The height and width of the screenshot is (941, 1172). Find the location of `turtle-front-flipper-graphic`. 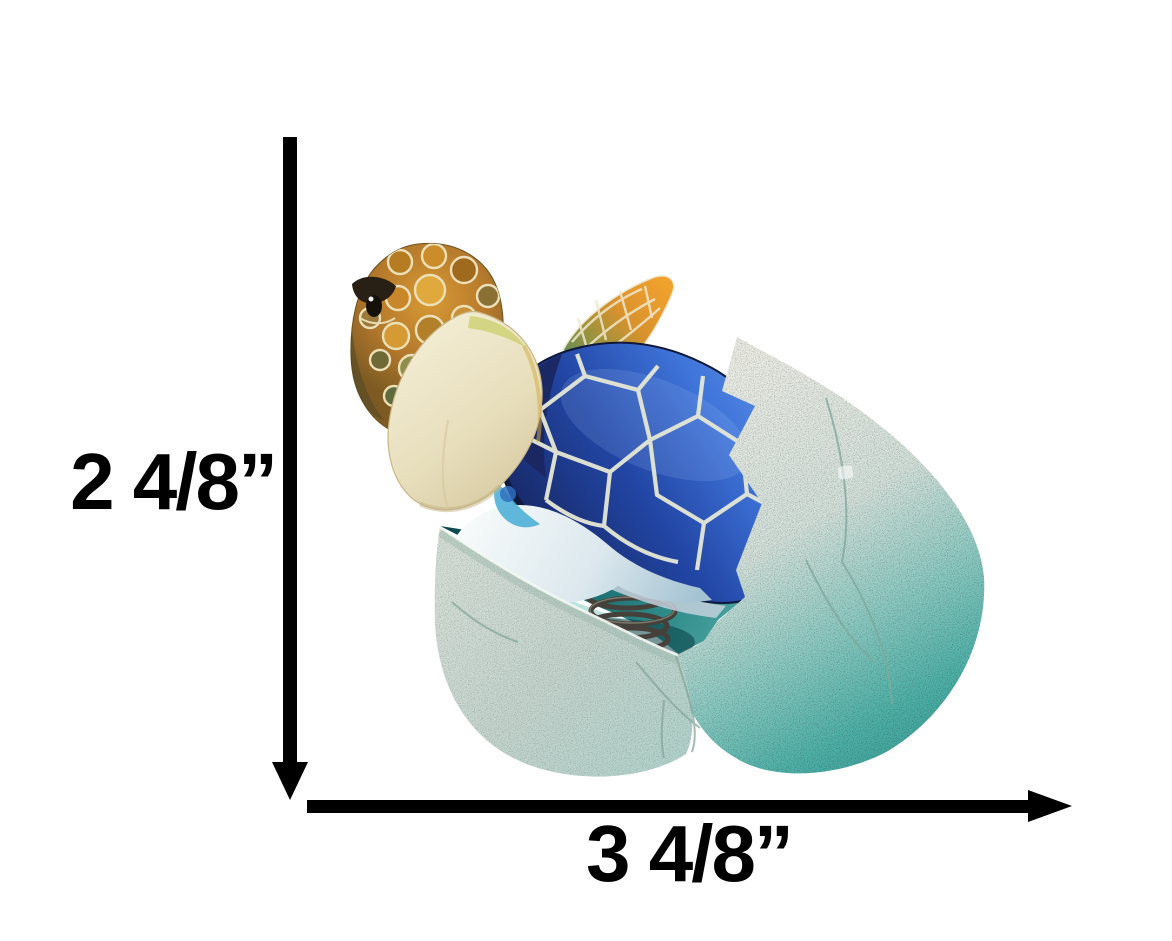

turtle-front-flipper-graphic is located at coordinates (465, 412).